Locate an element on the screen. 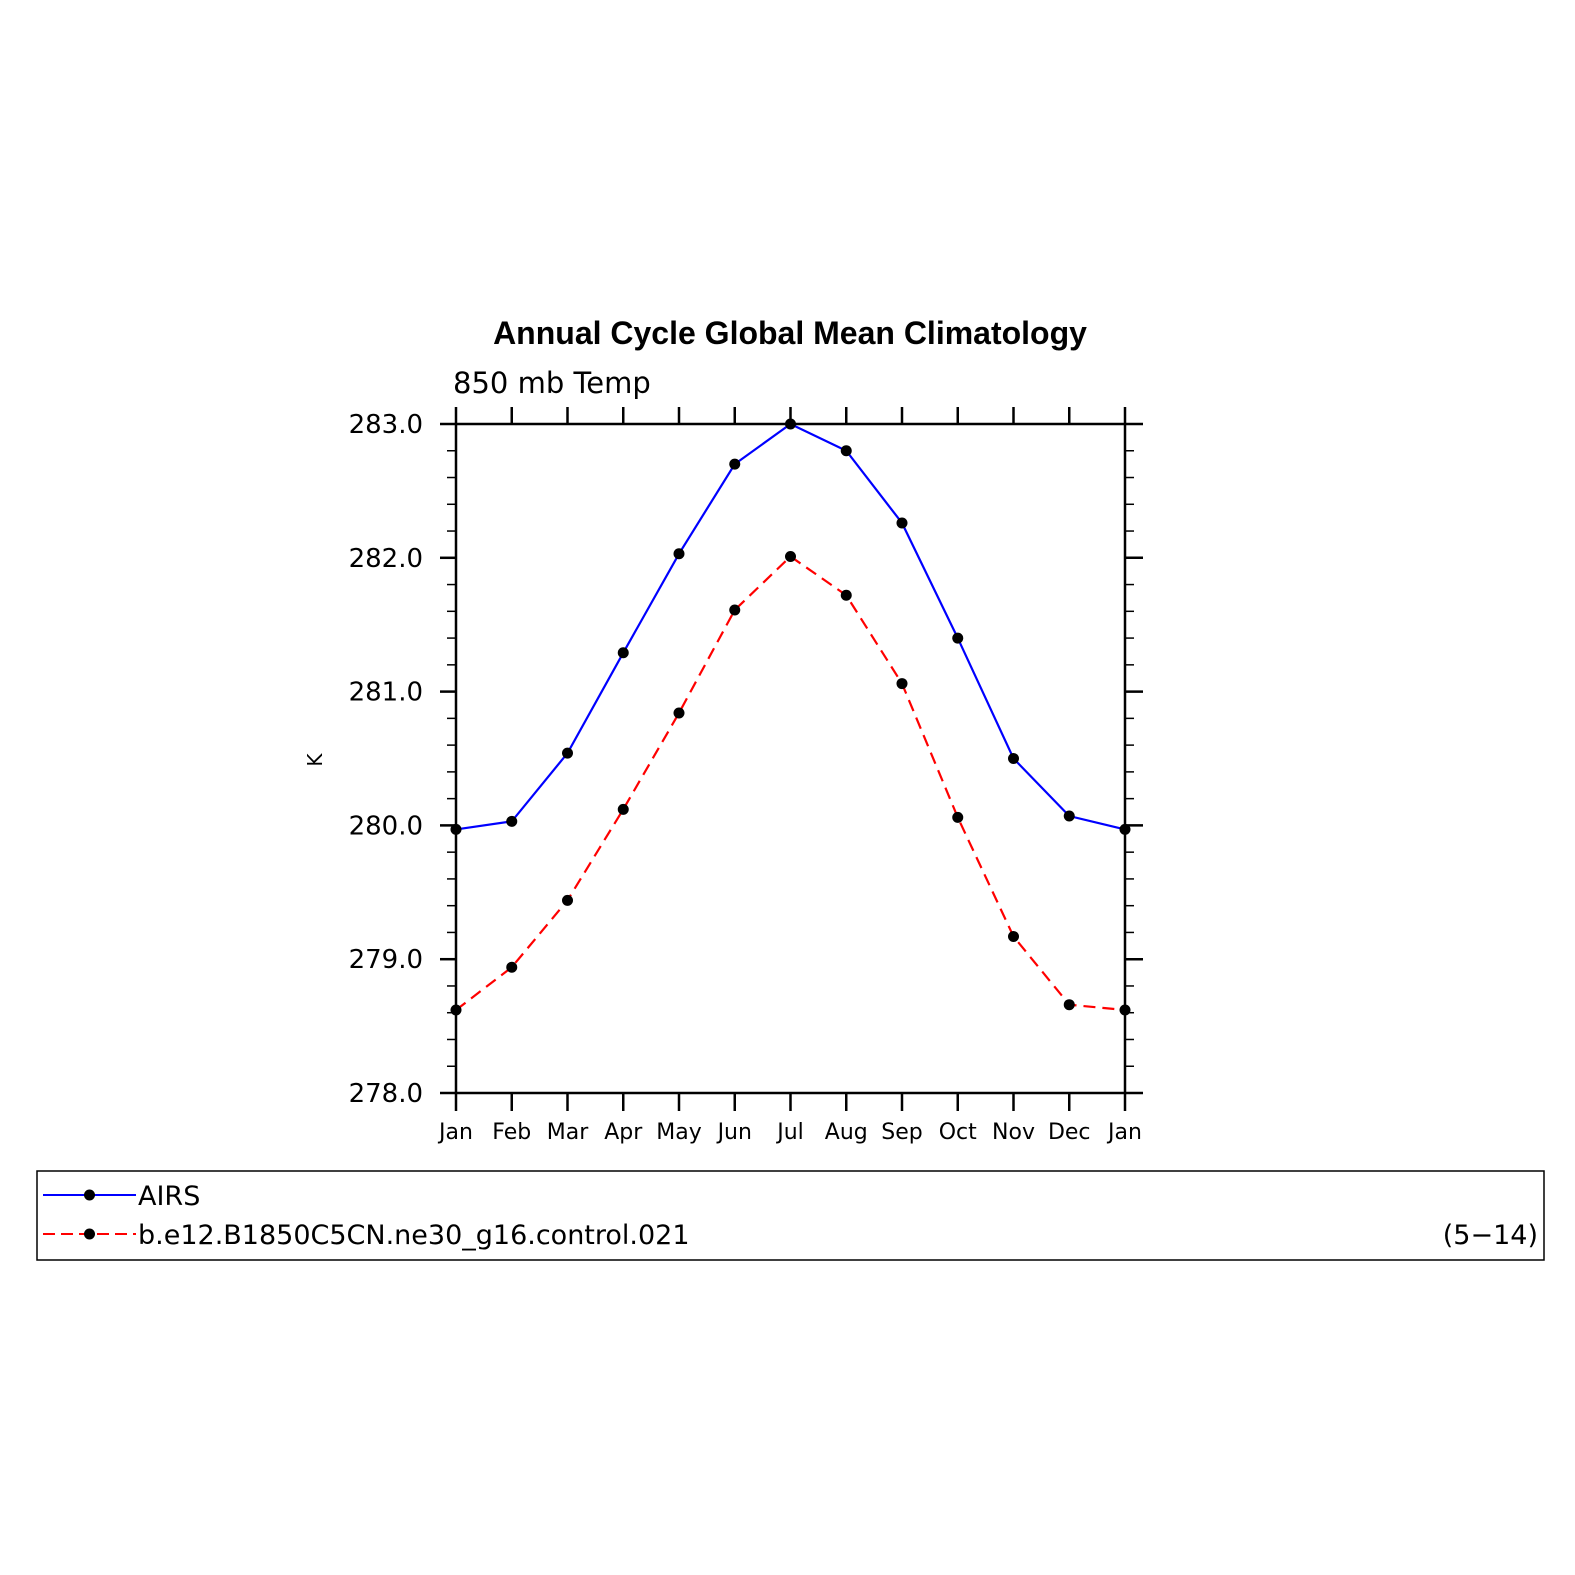 This screenshot has height=1575, width=1575. legend-marker-airs is located at coordinates (89, 1195).